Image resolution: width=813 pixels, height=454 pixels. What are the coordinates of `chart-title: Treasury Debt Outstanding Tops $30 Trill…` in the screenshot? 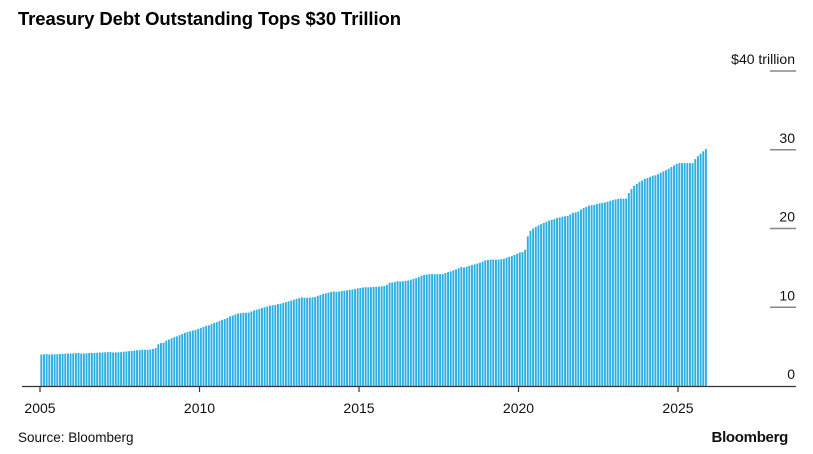 It's located at (209, 18).